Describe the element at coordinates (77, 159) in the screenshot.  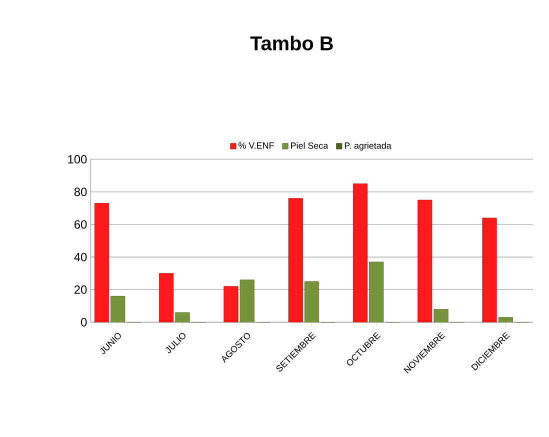
I see `y-tick-label: 100` at that location.